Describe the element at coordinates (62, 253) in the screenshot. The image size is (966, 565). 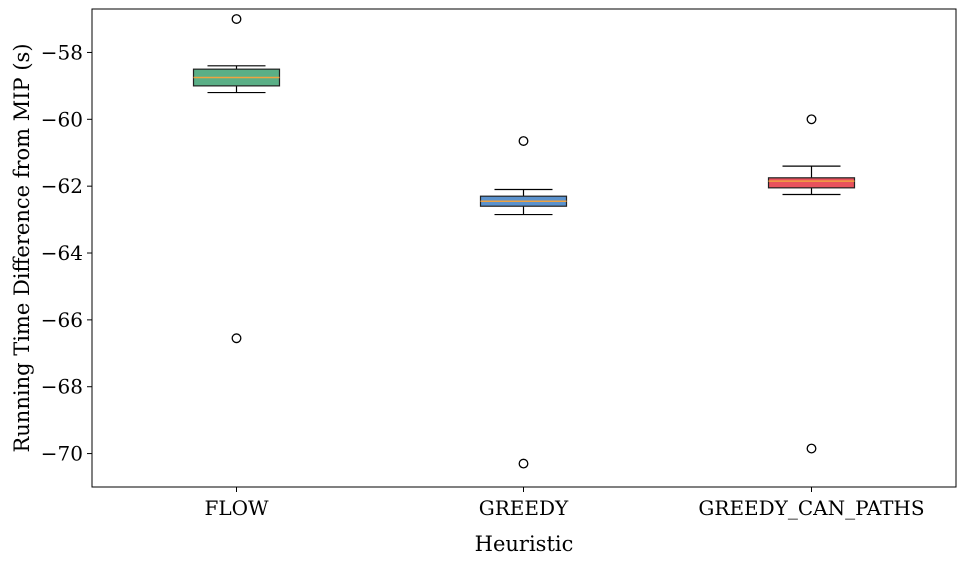
I see `y-tick-label: −64` at that location.